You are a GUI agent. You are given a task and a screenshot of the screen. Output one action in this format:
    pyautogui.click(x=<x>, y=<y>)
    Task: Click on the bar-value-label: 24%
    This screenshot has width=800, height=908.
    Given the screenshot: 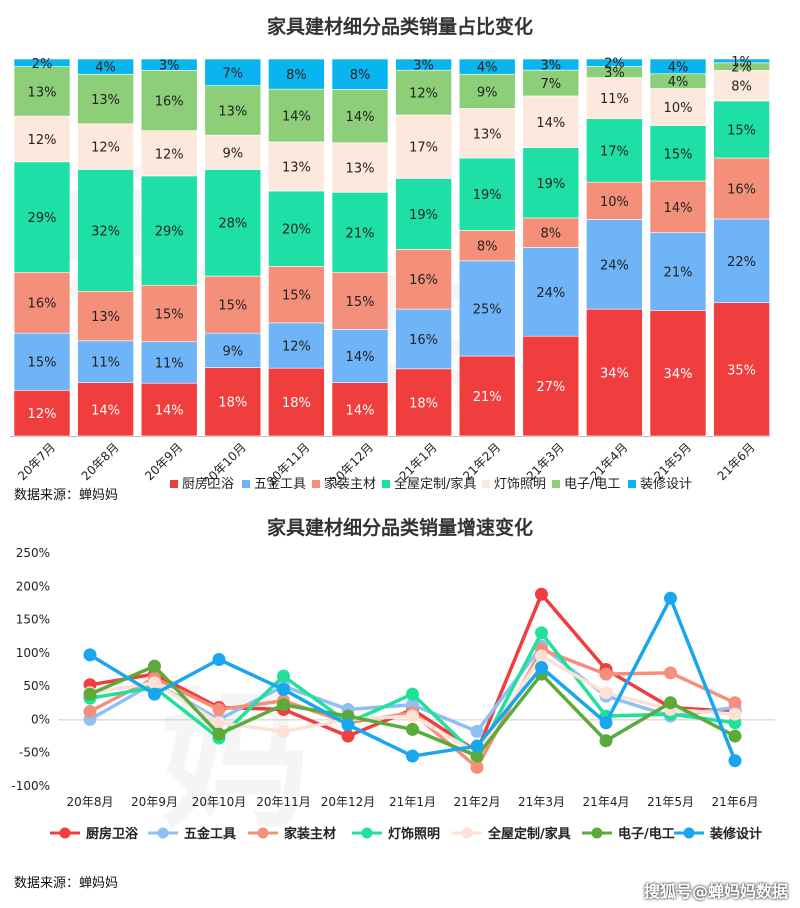 What is the action you would take?
    pyautogui.click(x=614, y=265)
    